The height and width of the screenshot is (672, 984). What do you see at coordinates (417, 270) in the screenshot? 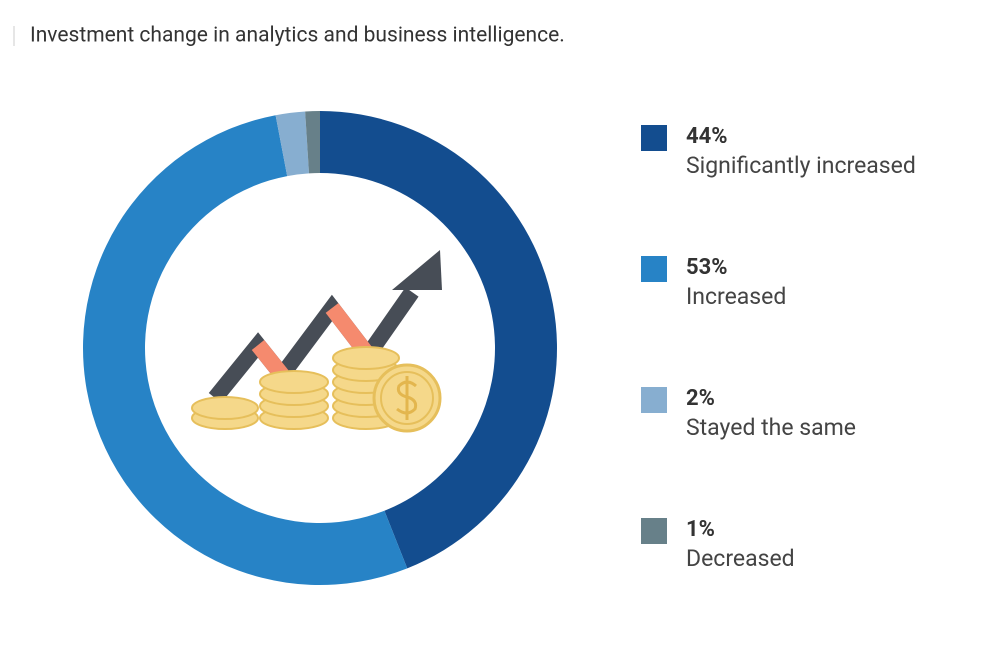
I see `arrow-head` at bounding box center [417, 270].